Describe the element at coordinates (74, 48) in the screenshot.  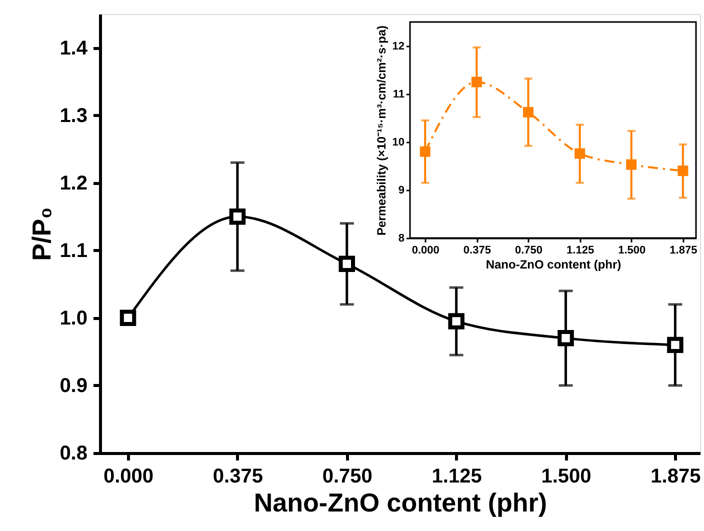
I see `y-tick-label: 1.4` at that location.